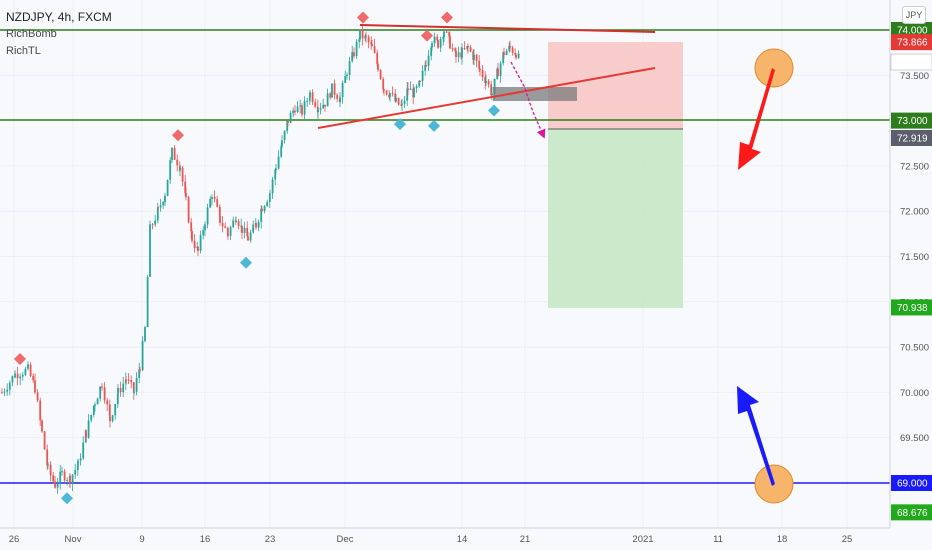  Describe the element at coordinates (14, 539) in the screenshot. I see `x-tick-label: 26` at that location.